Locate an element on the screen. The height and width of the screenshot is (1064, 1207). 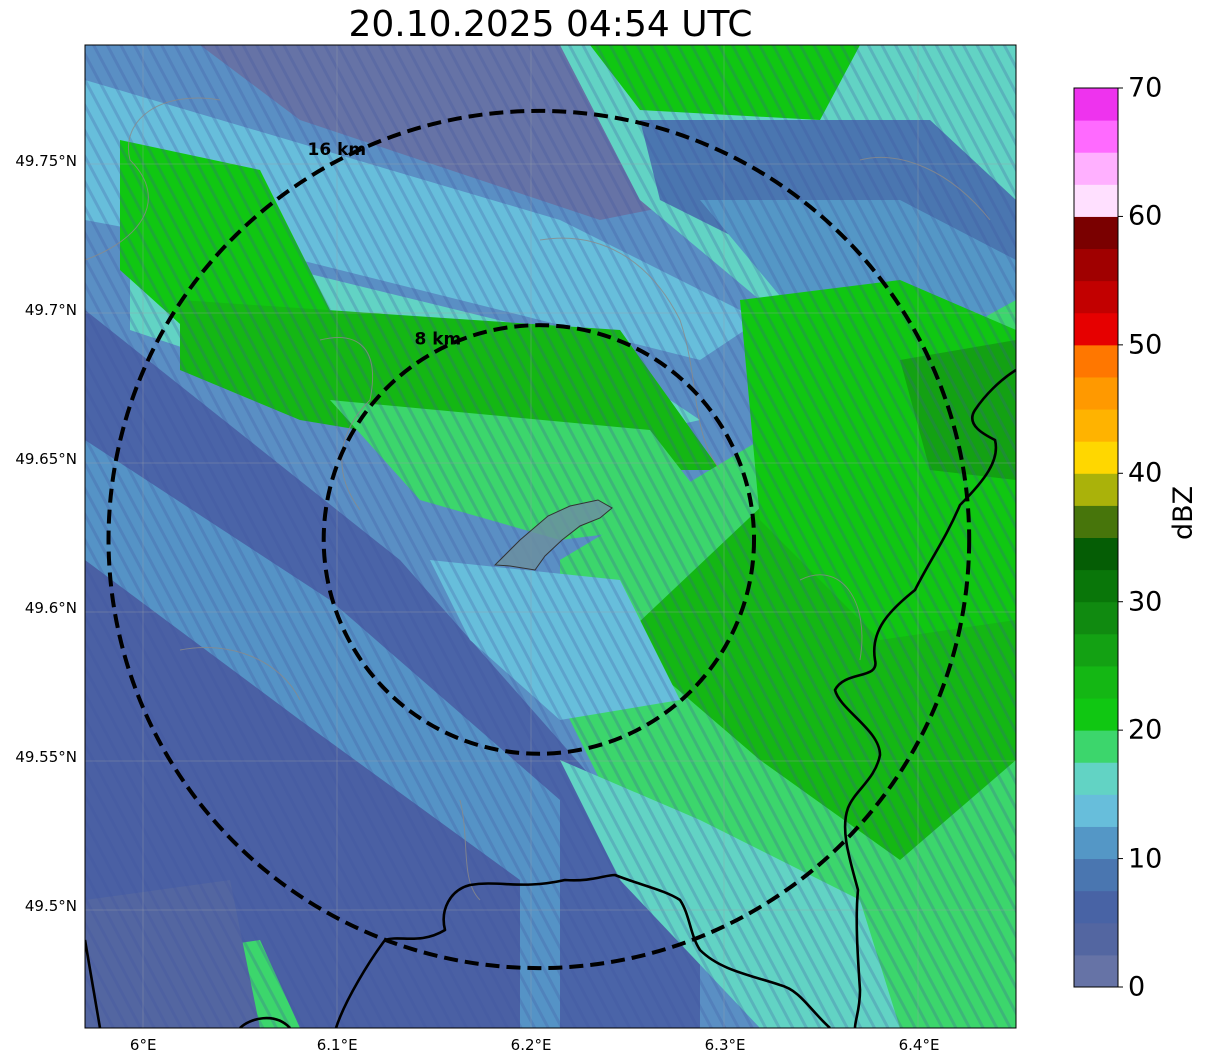
range-ring-label: 8 km is located at coordinates (437, 339).